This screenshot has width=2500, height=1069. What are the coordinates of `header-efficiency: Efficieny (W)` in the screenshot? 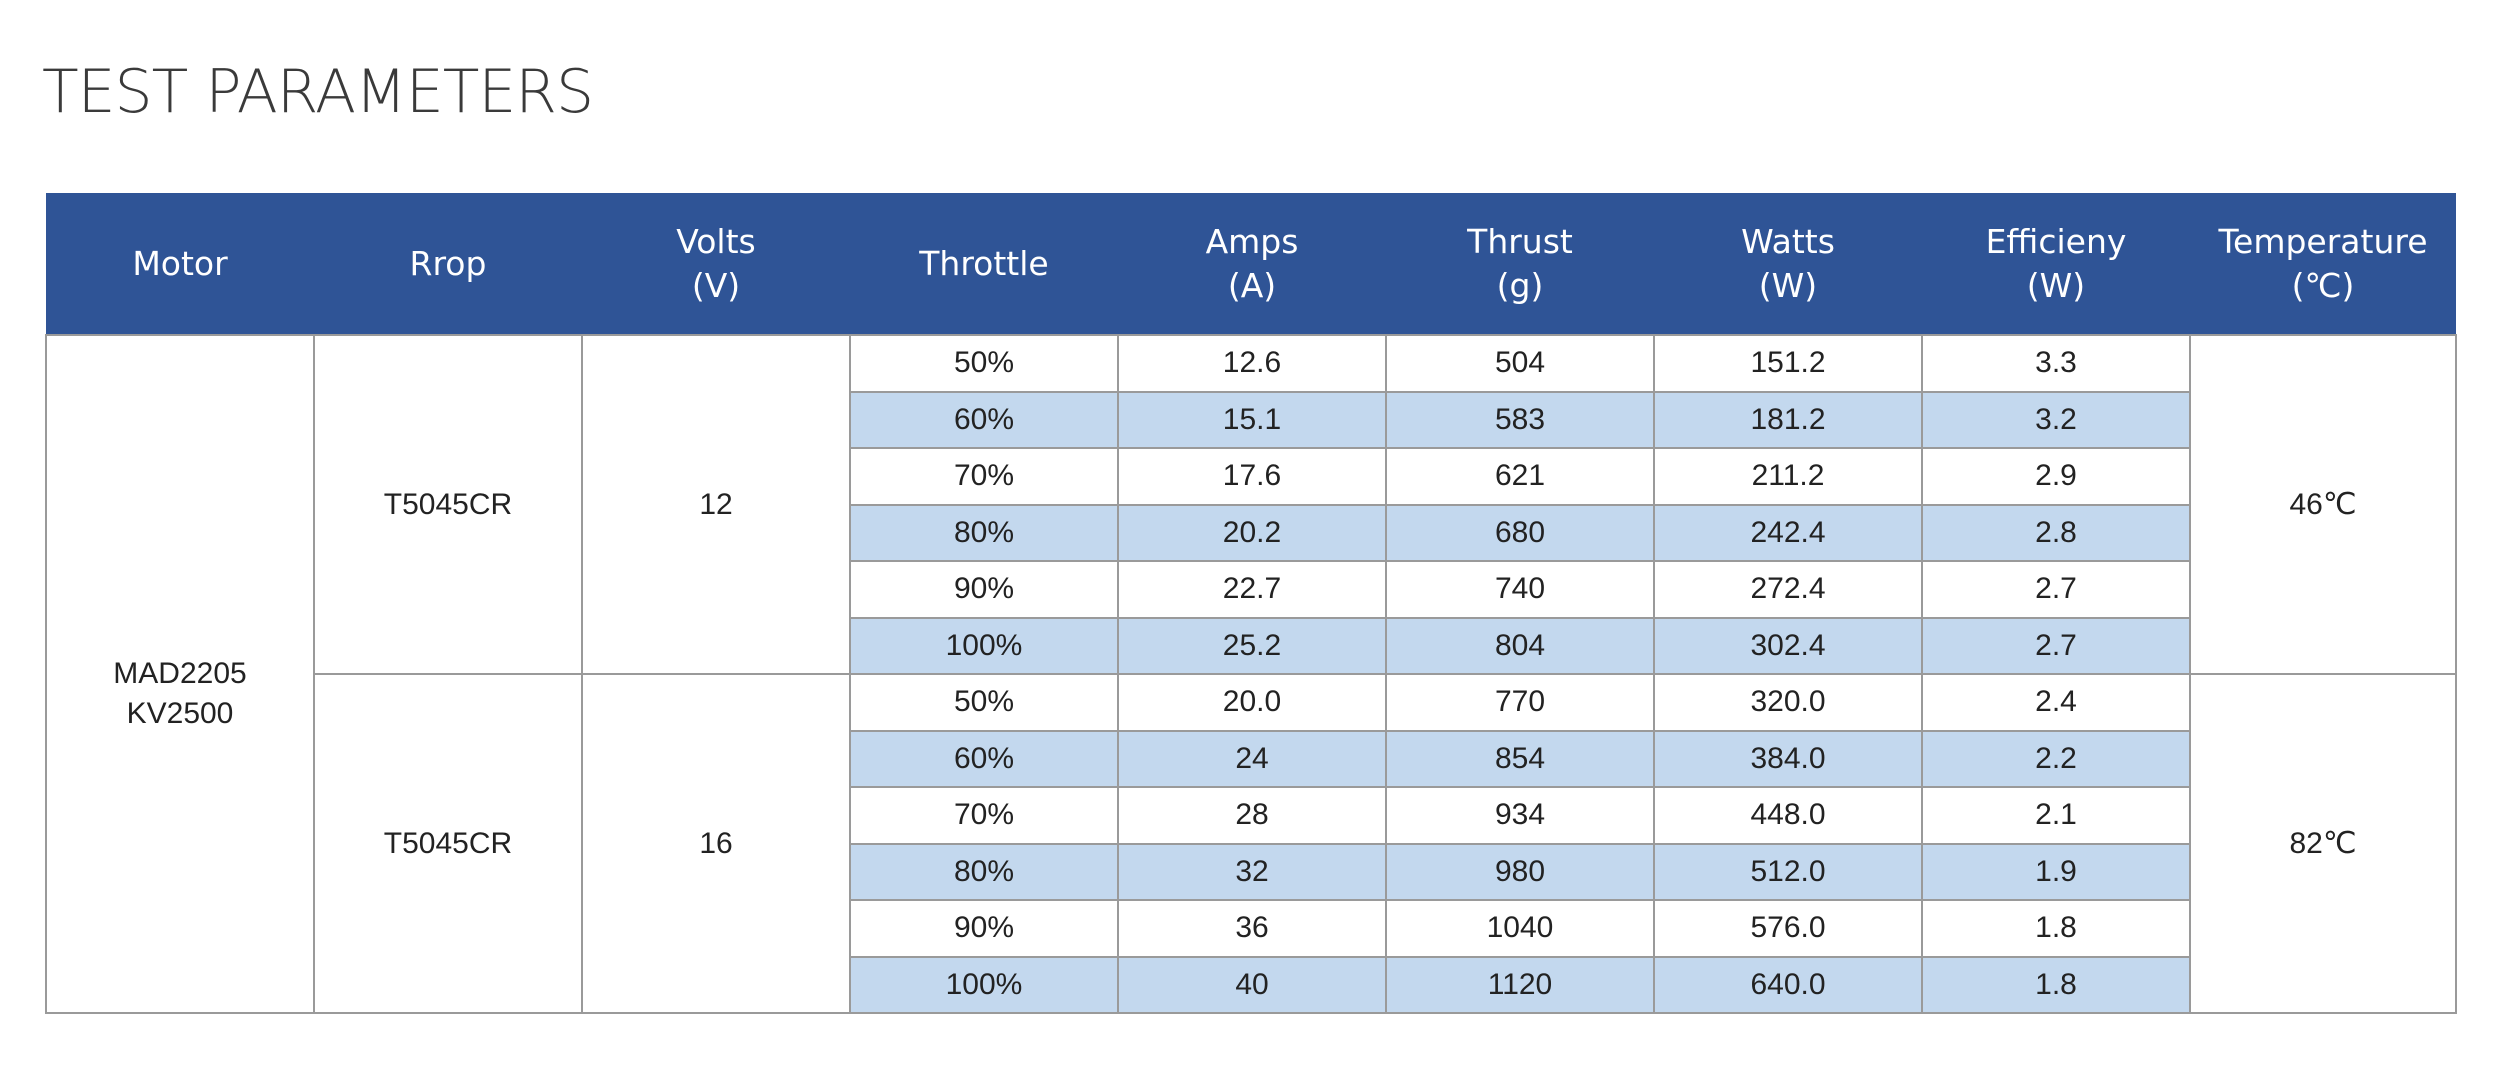 It's located at (2056, 264).